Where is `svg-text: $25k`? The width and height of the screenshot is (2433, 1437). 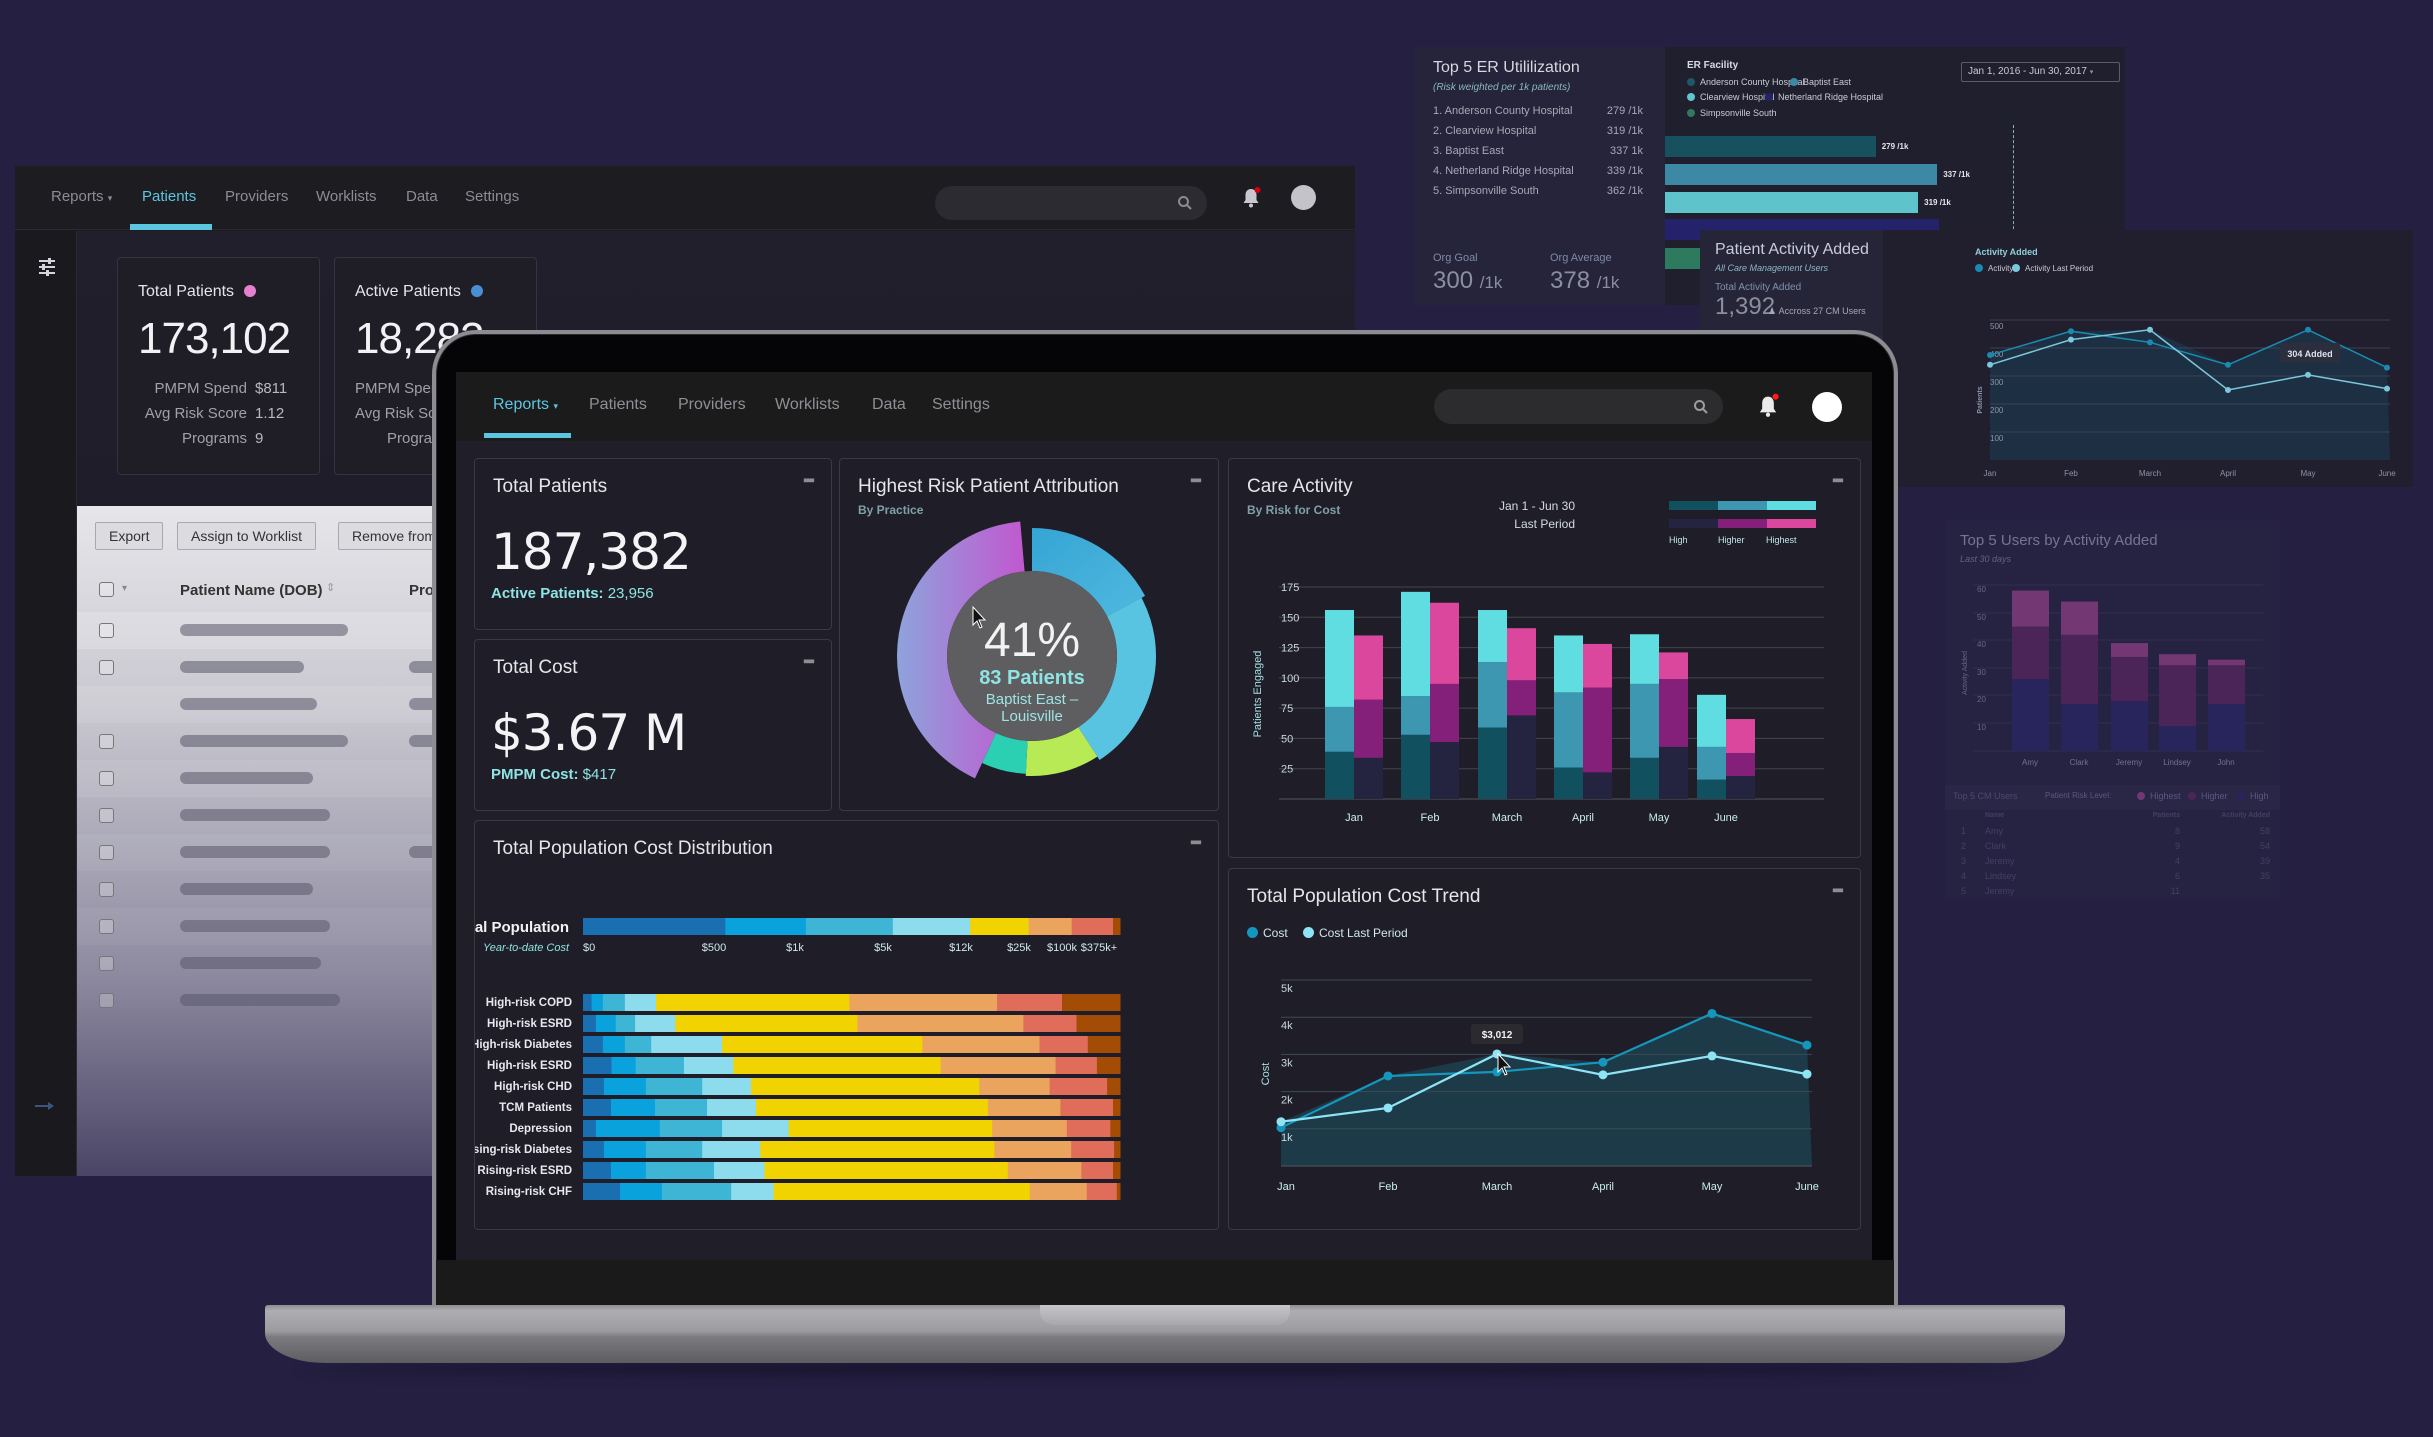 svg-text: $25k is located at coordinates (1019, 948).